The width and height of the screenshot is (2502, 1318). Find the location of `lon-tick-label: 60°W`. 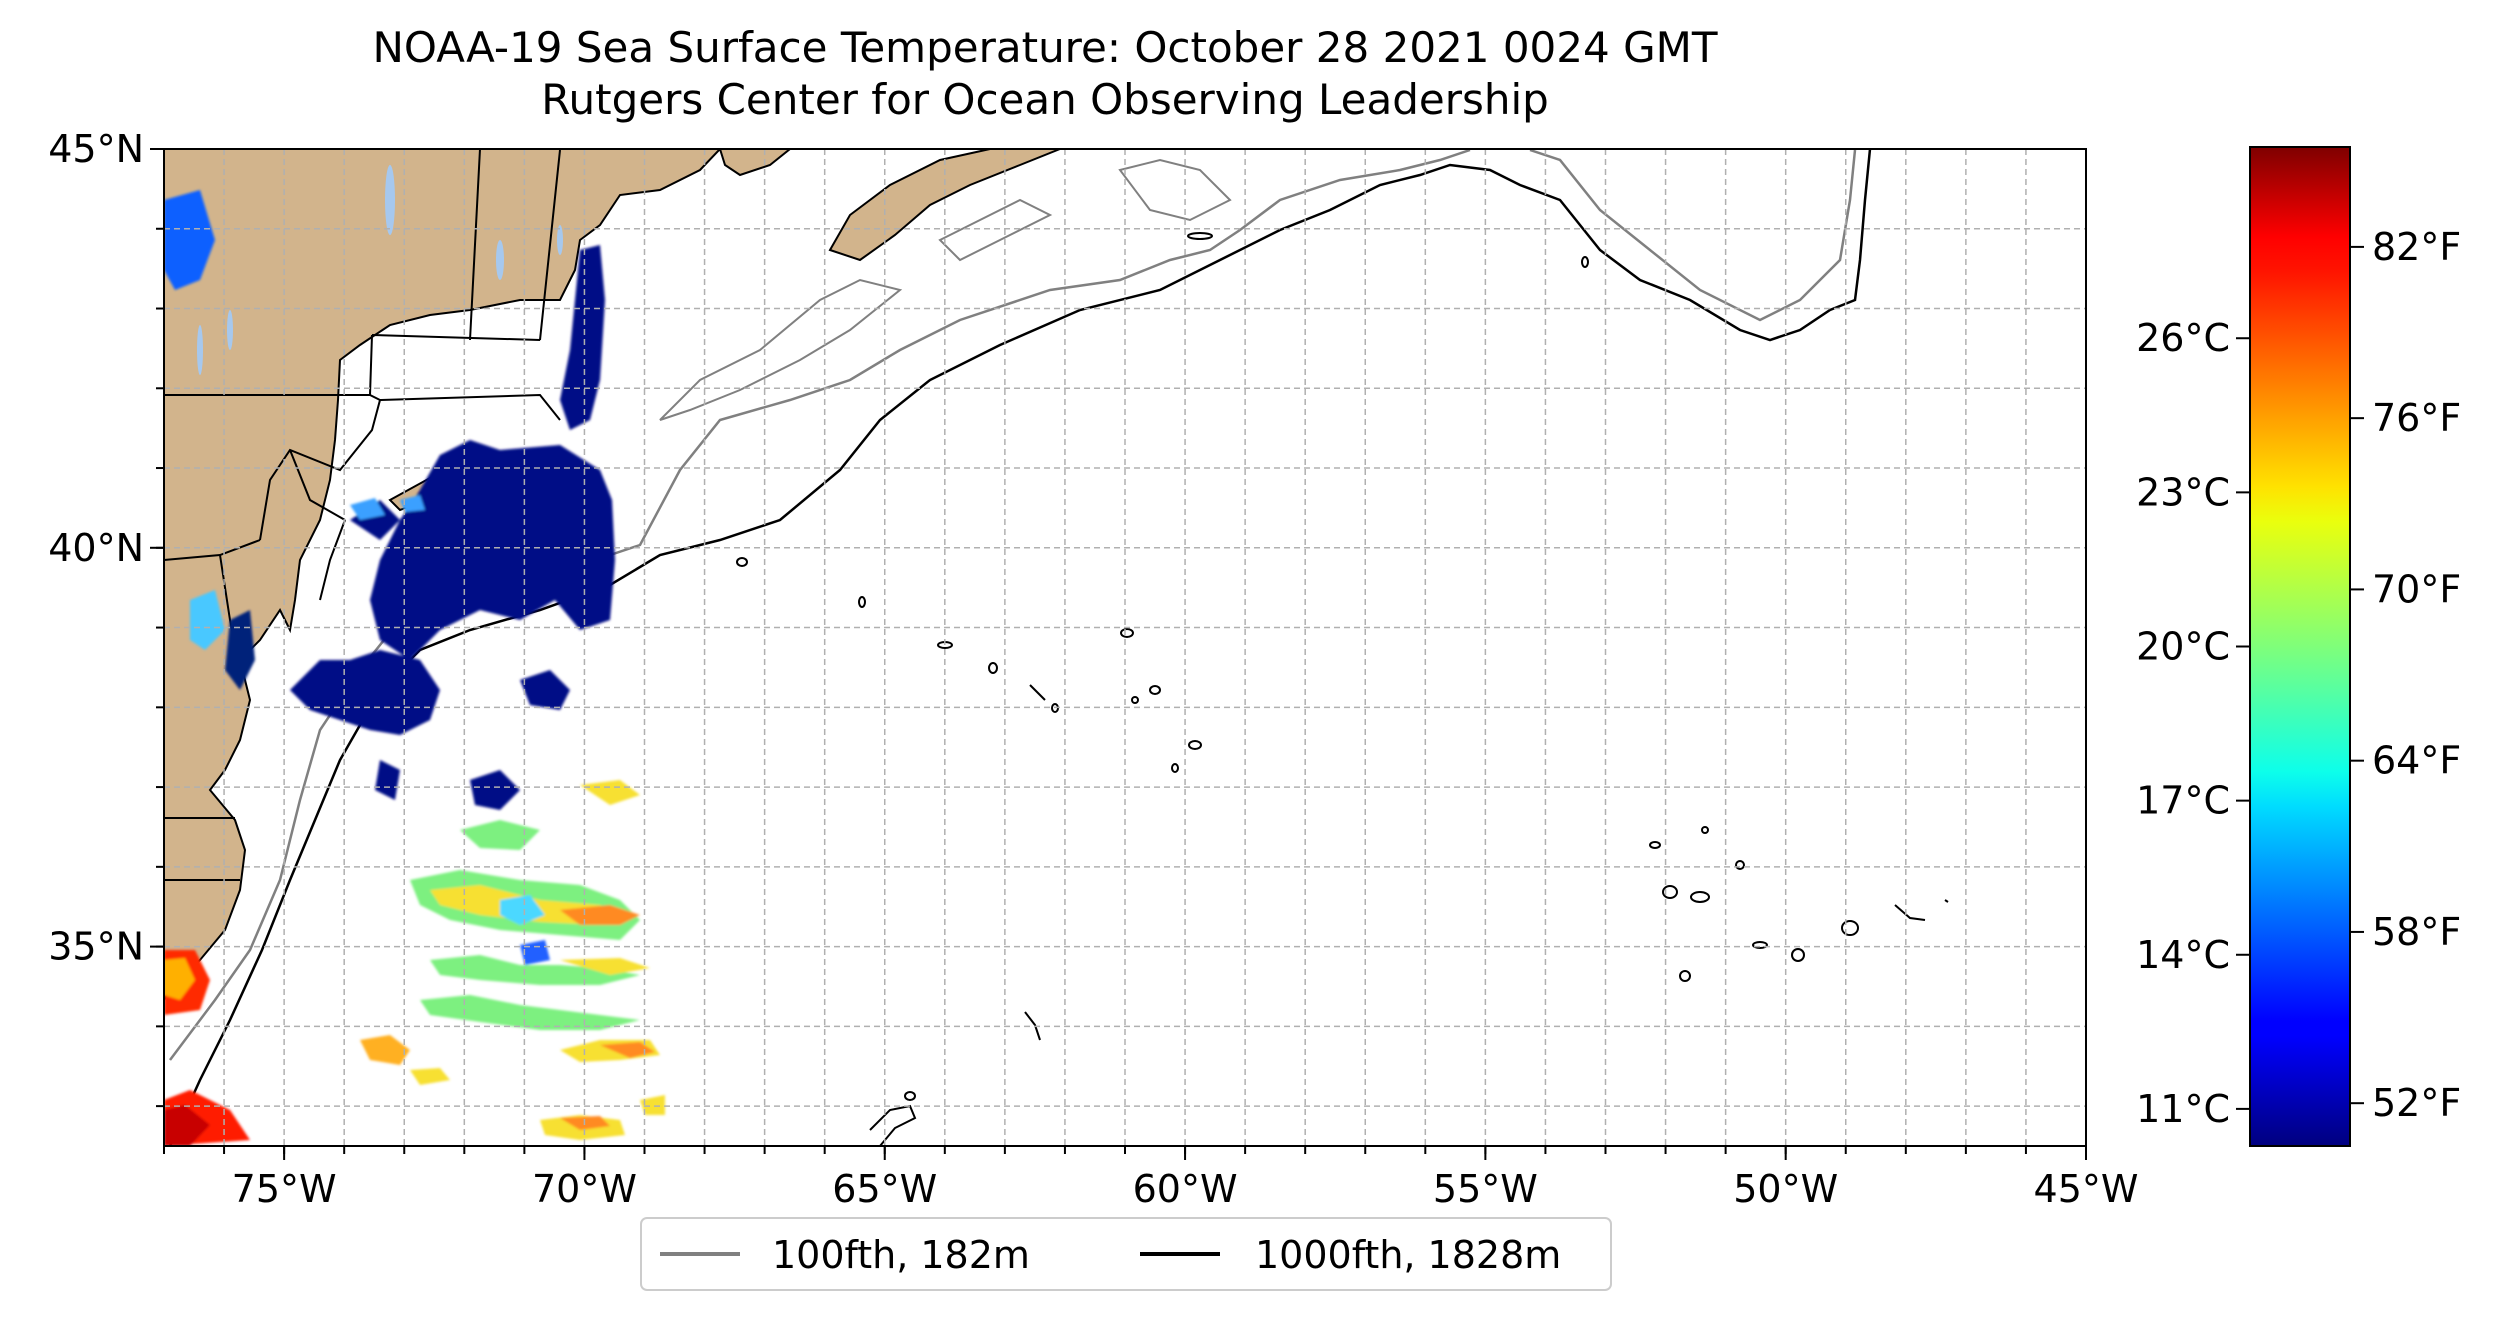

lon-tick-label: 60°W is located at coordinates (1185, 1189).